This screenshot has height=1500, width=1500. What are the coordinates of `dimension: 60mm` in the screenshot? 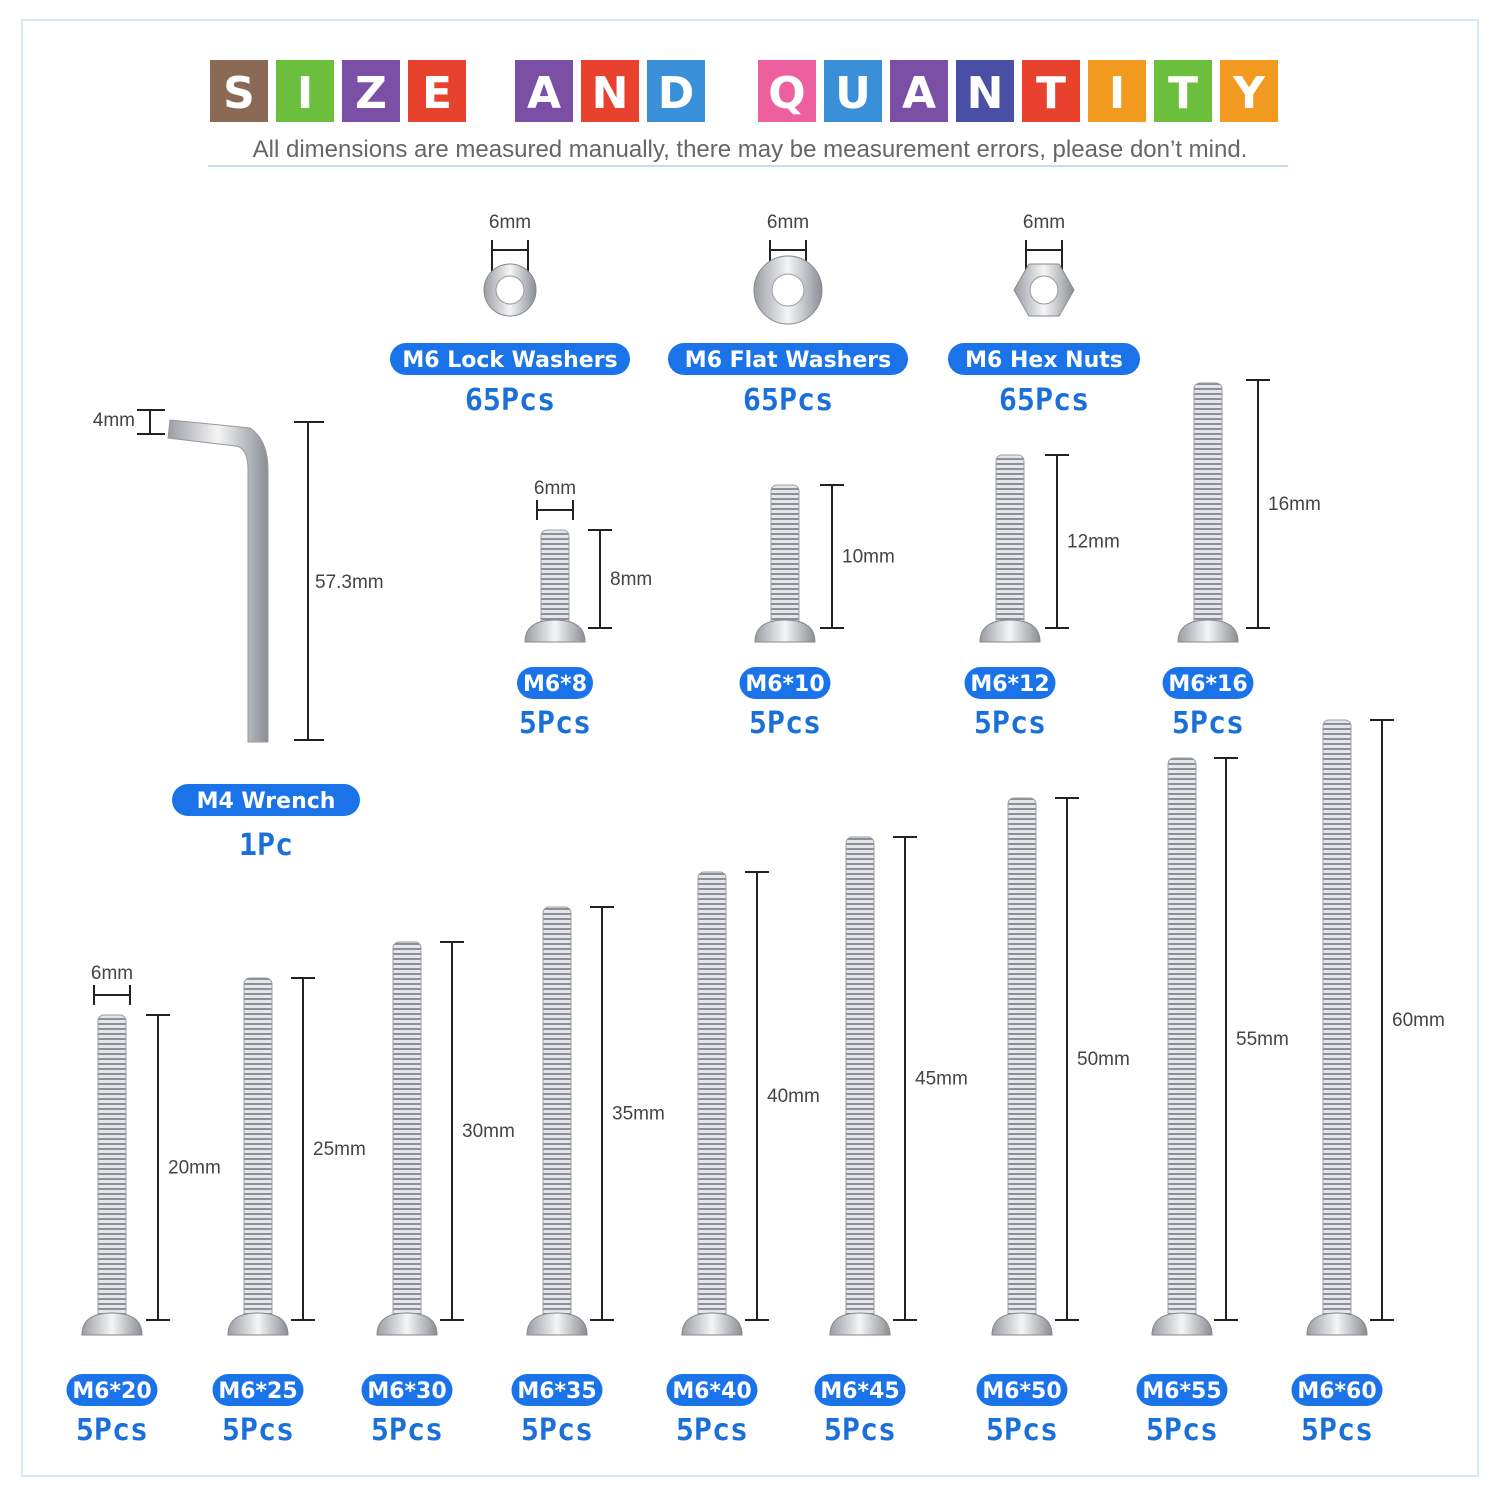 It's located at (1418, 1020).